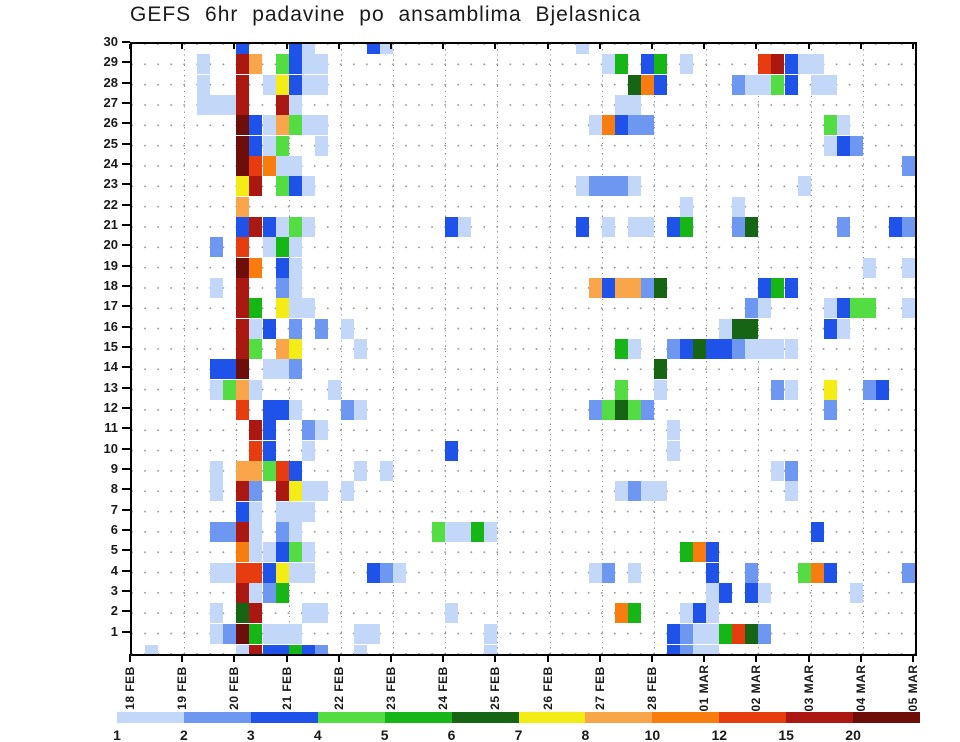  What do you see at coordinates (117, 734) in the screenshot?
I see `legend-tick-label: 1` at bounding box center [117, 734].